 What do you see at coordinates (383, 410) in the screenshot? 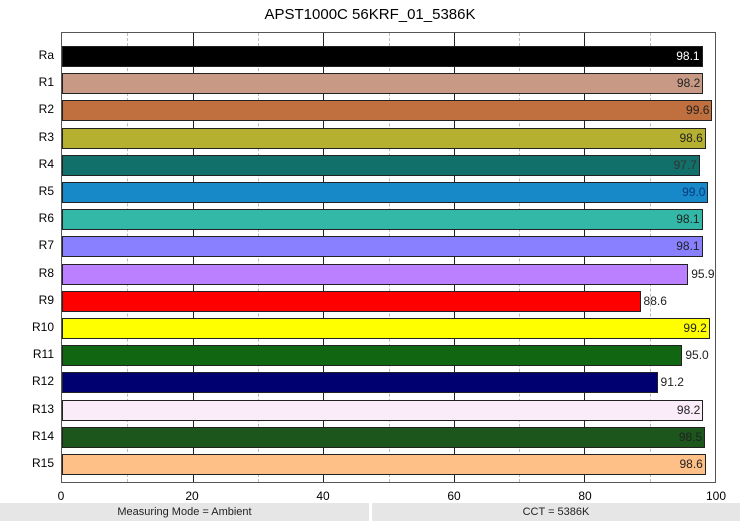
I see `bar-r13` at bounding box center [383, 410].